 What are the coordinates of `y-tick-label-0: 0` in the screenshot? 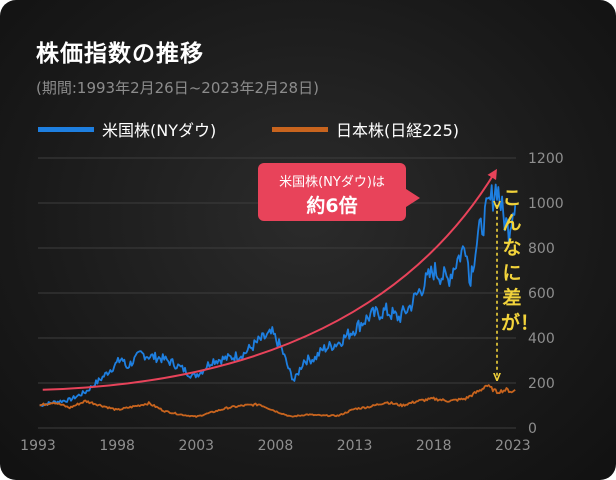 It's located at (532, 429).